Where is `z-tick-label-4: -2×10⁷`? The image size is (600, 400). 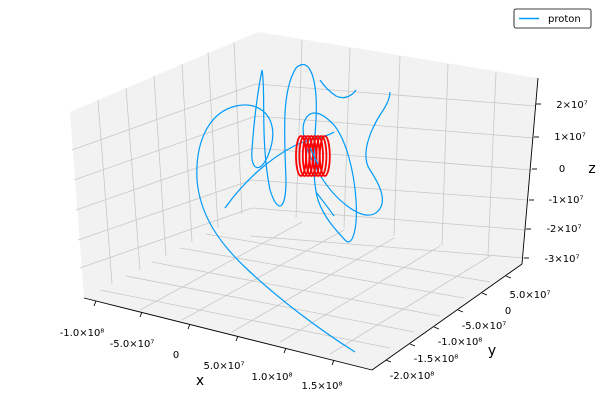
z-tick-label-4: -2×10⁷ is located at coordinates (563, 229).